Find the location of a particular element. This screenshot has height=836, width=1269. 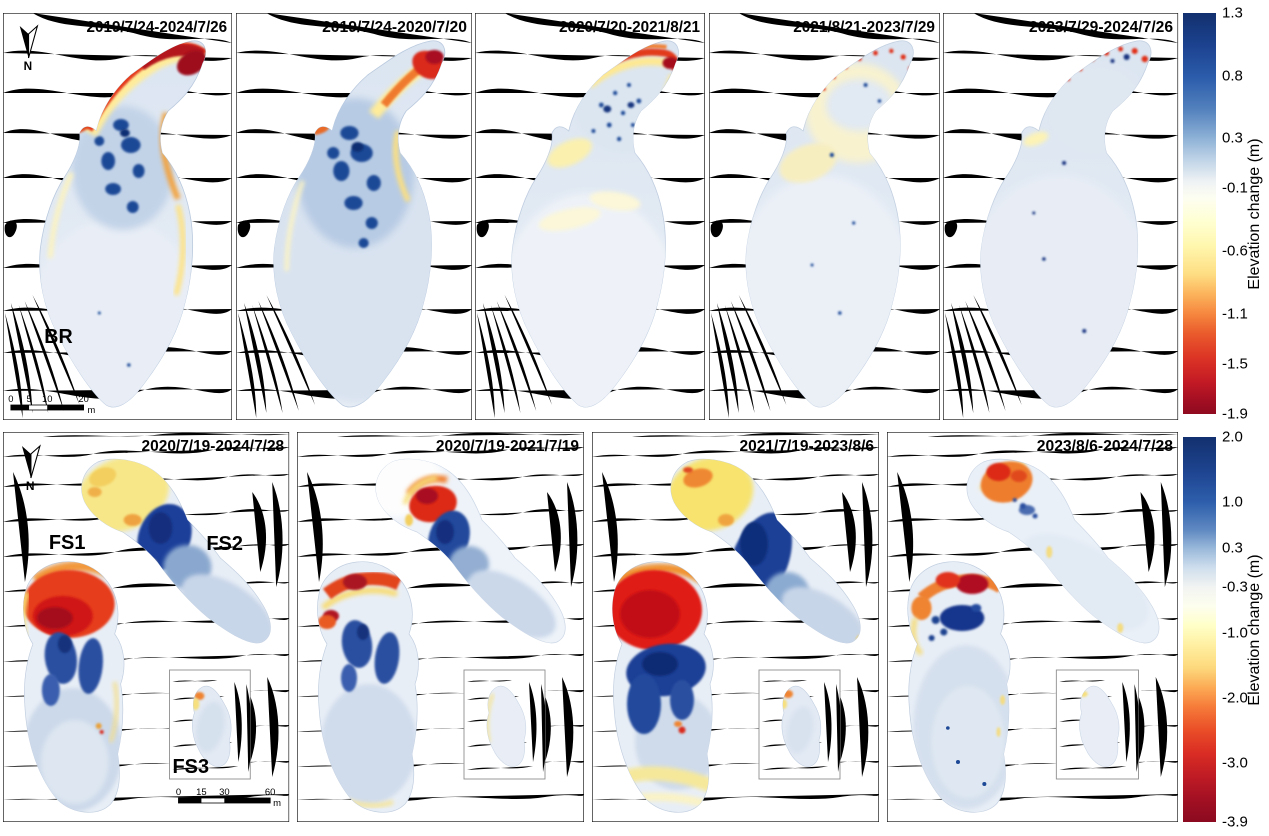

panel-title: 2023/8/6-2024/7/28 is located at coordinates (1105, 446).